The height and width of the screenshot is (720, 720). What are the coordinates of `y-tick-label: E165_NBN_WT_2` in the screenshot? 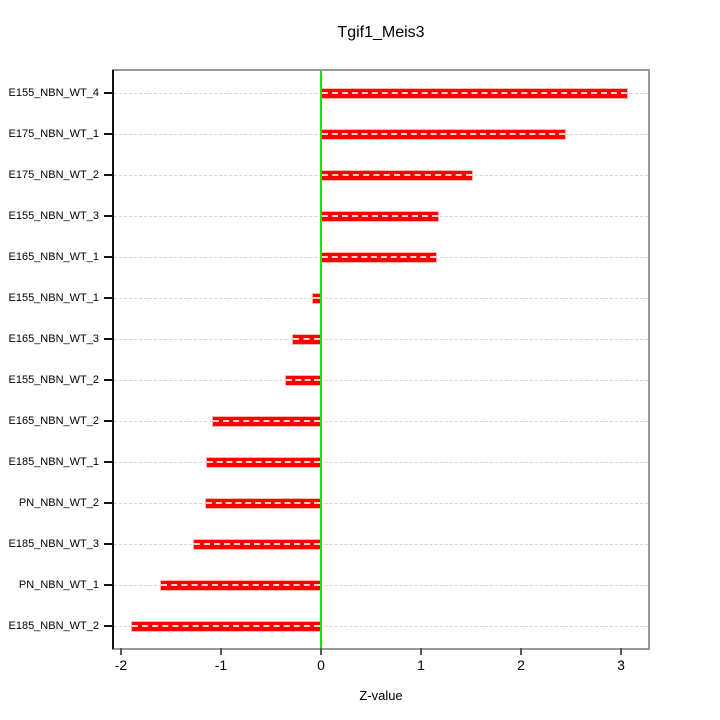 It's located at (54, 421).